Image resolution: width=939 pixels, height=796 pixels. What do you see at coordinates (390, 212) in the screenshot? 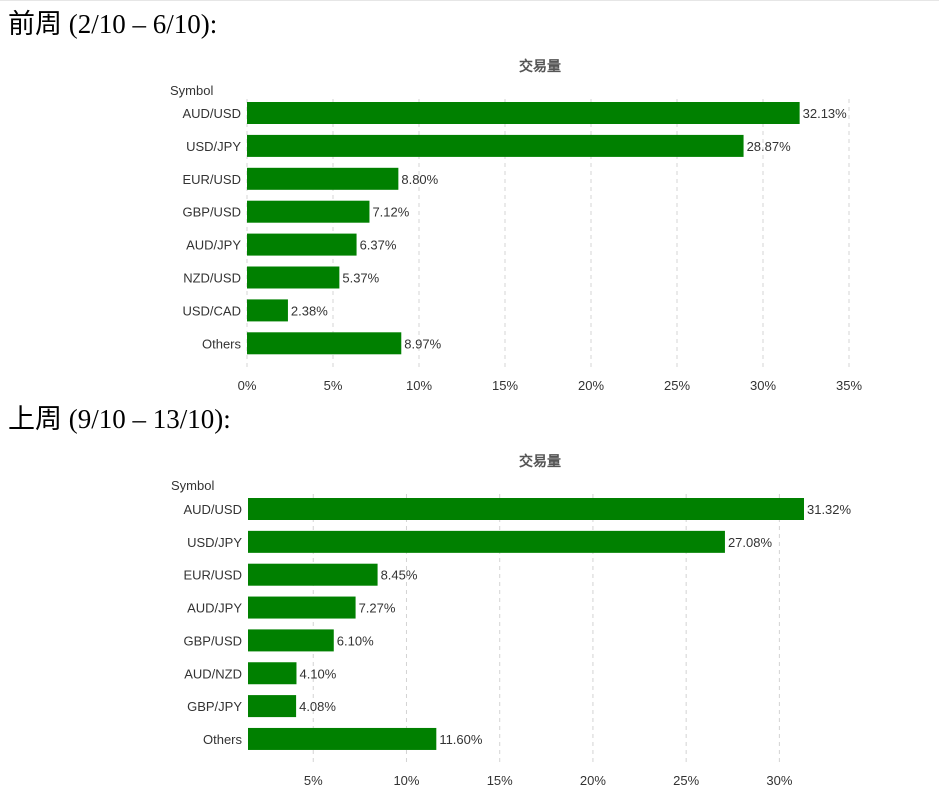
I see `value-label-gbp-usd: 7.12%` at bounding box center [390, 212].